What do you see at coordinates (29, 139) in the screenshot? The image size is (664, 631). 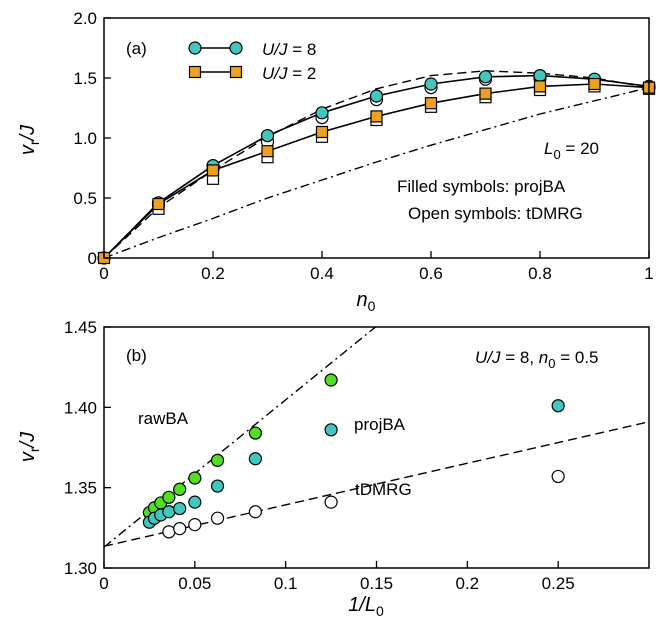 I see `panel-a-ylabel: vr/J` at bounding box center [29, 139].